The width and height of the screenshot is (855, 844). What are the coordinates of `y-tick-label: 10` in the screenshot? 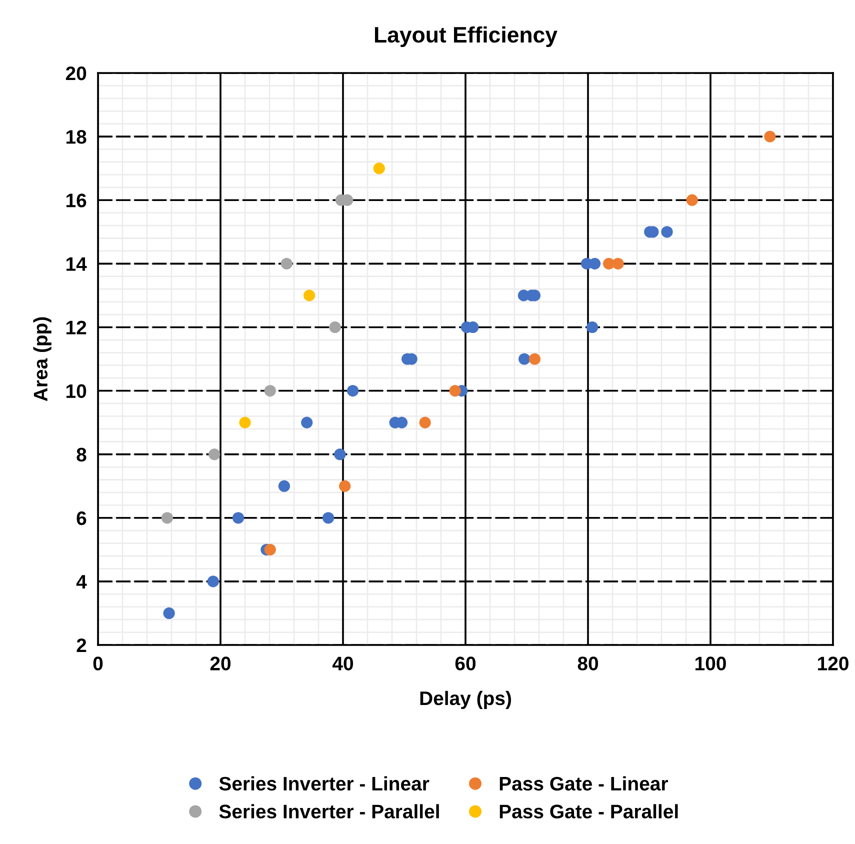 It's located at (76, 391).